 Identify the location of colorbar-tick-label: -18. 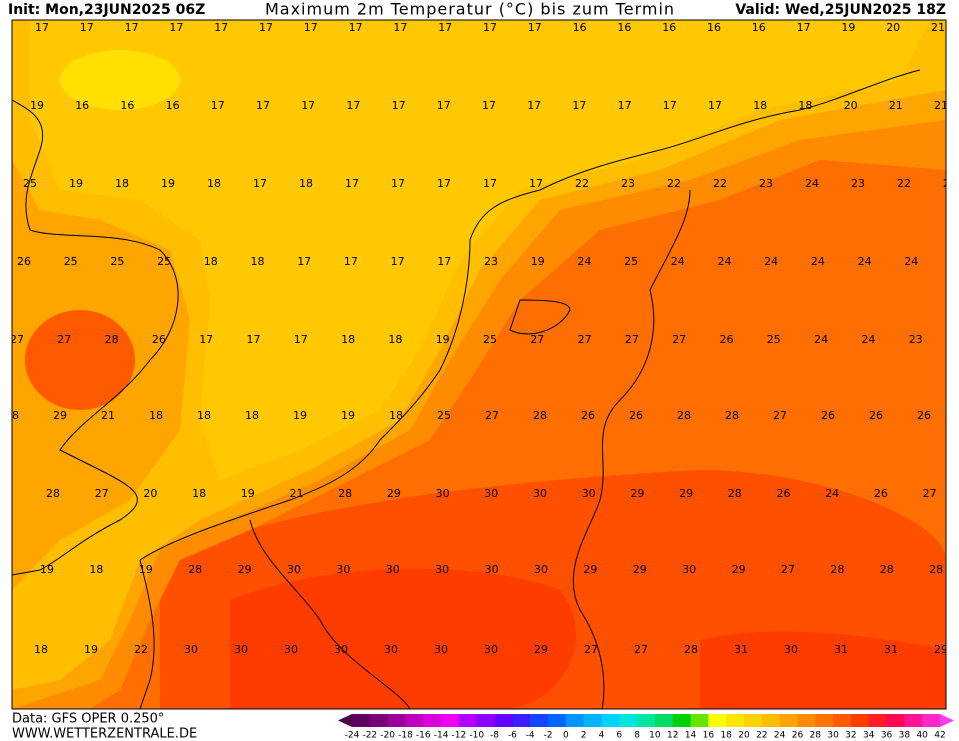
(405, 736).